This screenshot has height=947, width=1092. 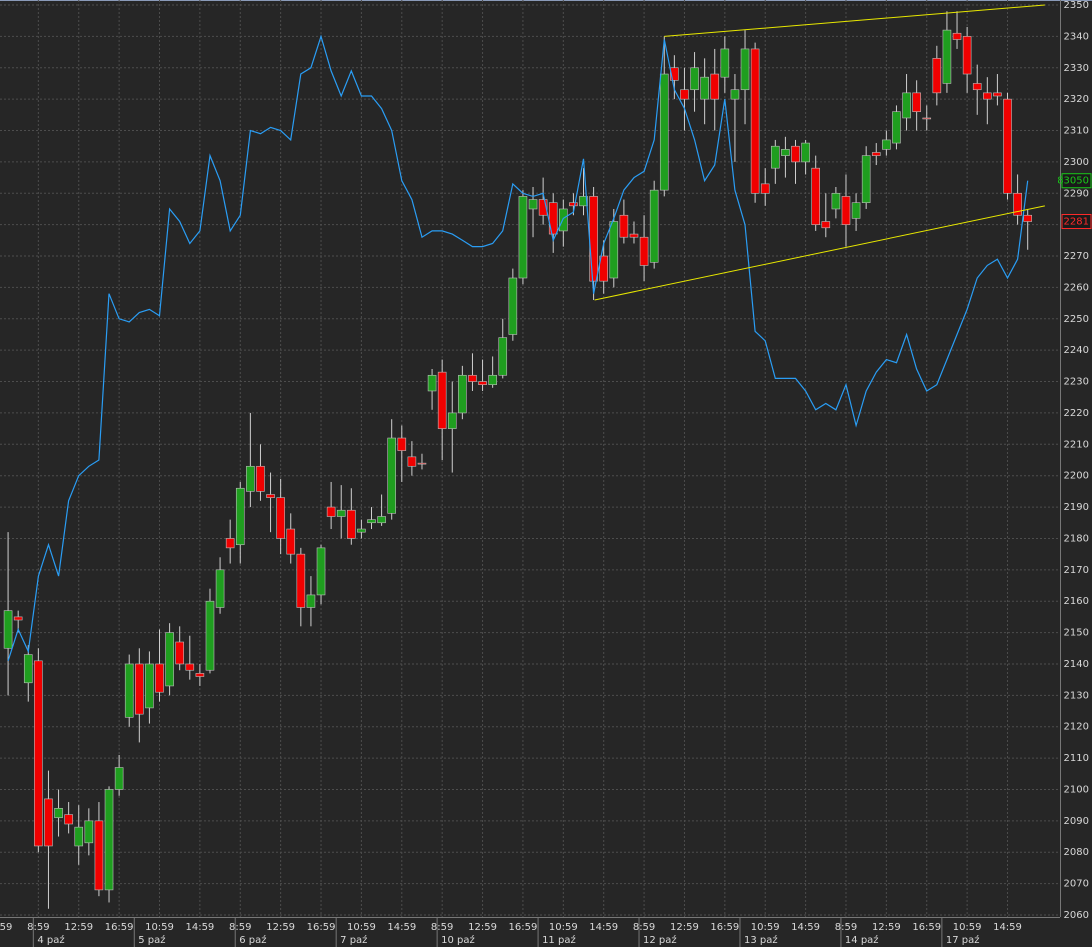 I want to click on price-label: 2281, so click(x=1076, y=222).